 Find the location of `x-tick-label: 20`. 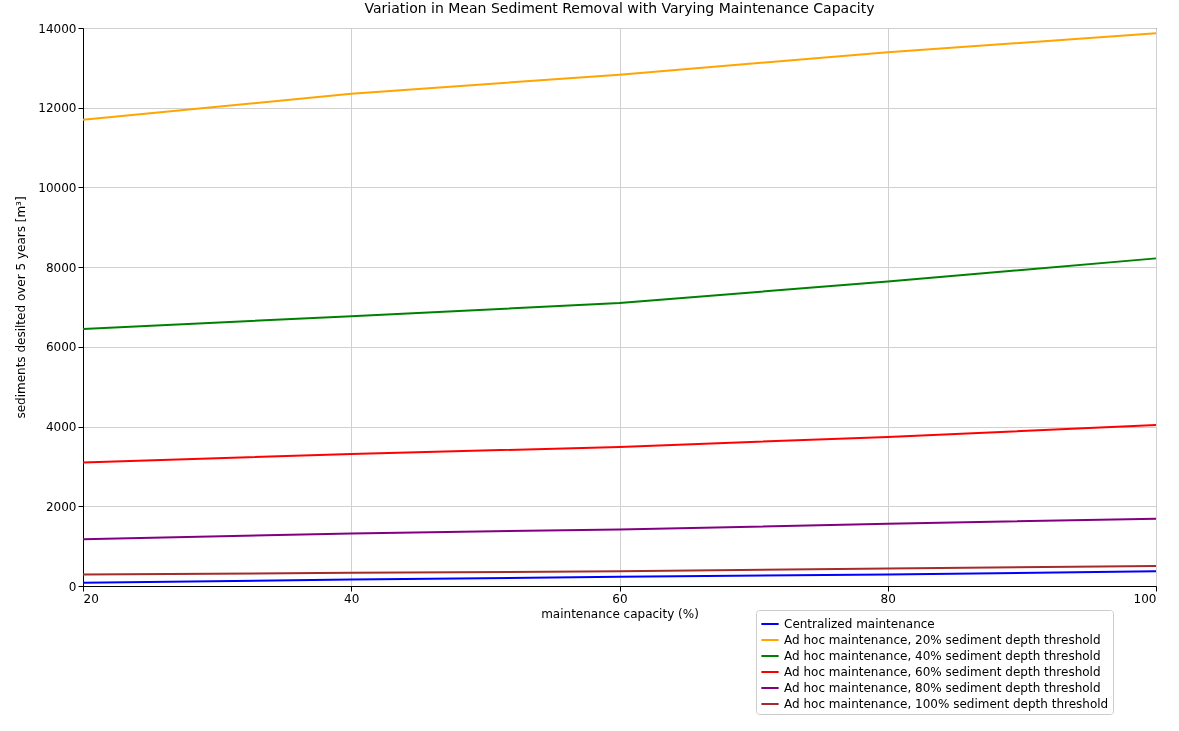

x-tick-label: 20 is located at coordinates (91, 598).